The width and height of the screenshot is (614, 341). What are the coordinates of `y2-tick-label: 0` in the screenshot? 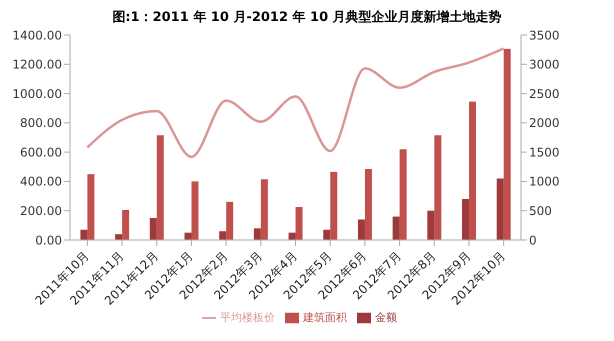 It's located at (533, 240).